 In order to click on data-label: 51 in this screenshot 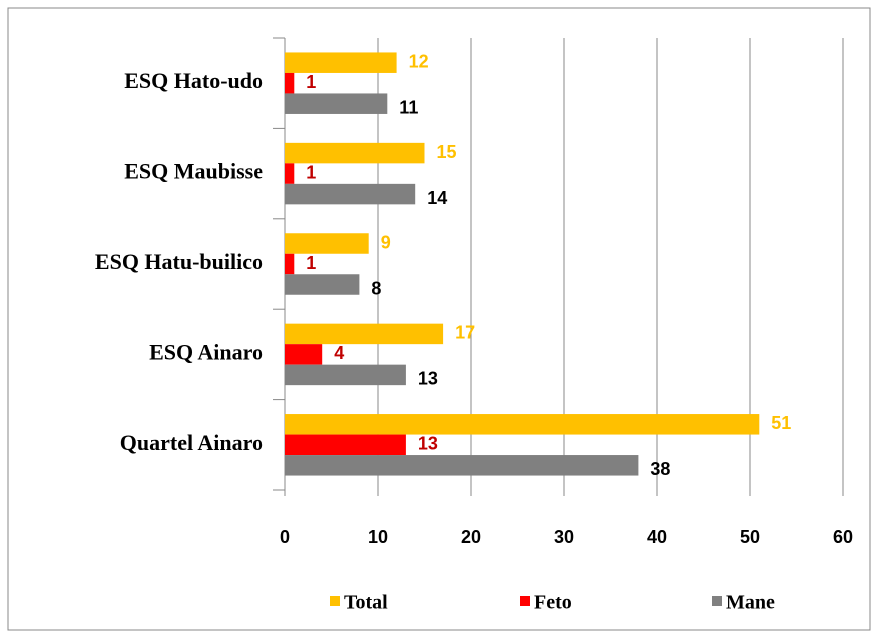, I will do `click(781, 423)`.